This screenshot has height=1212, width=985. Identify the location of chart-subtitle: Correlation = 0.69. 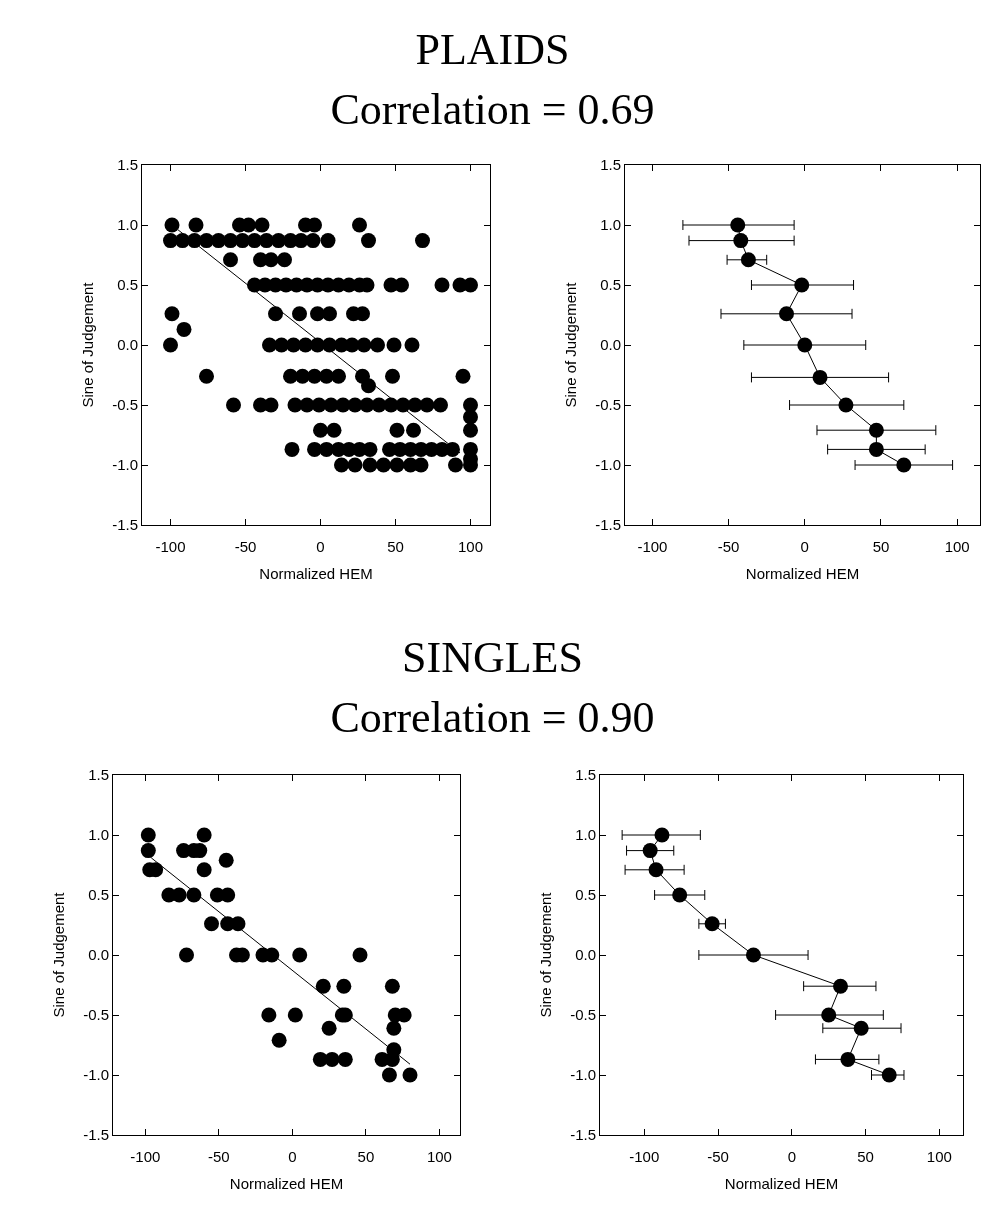
(492, 109).